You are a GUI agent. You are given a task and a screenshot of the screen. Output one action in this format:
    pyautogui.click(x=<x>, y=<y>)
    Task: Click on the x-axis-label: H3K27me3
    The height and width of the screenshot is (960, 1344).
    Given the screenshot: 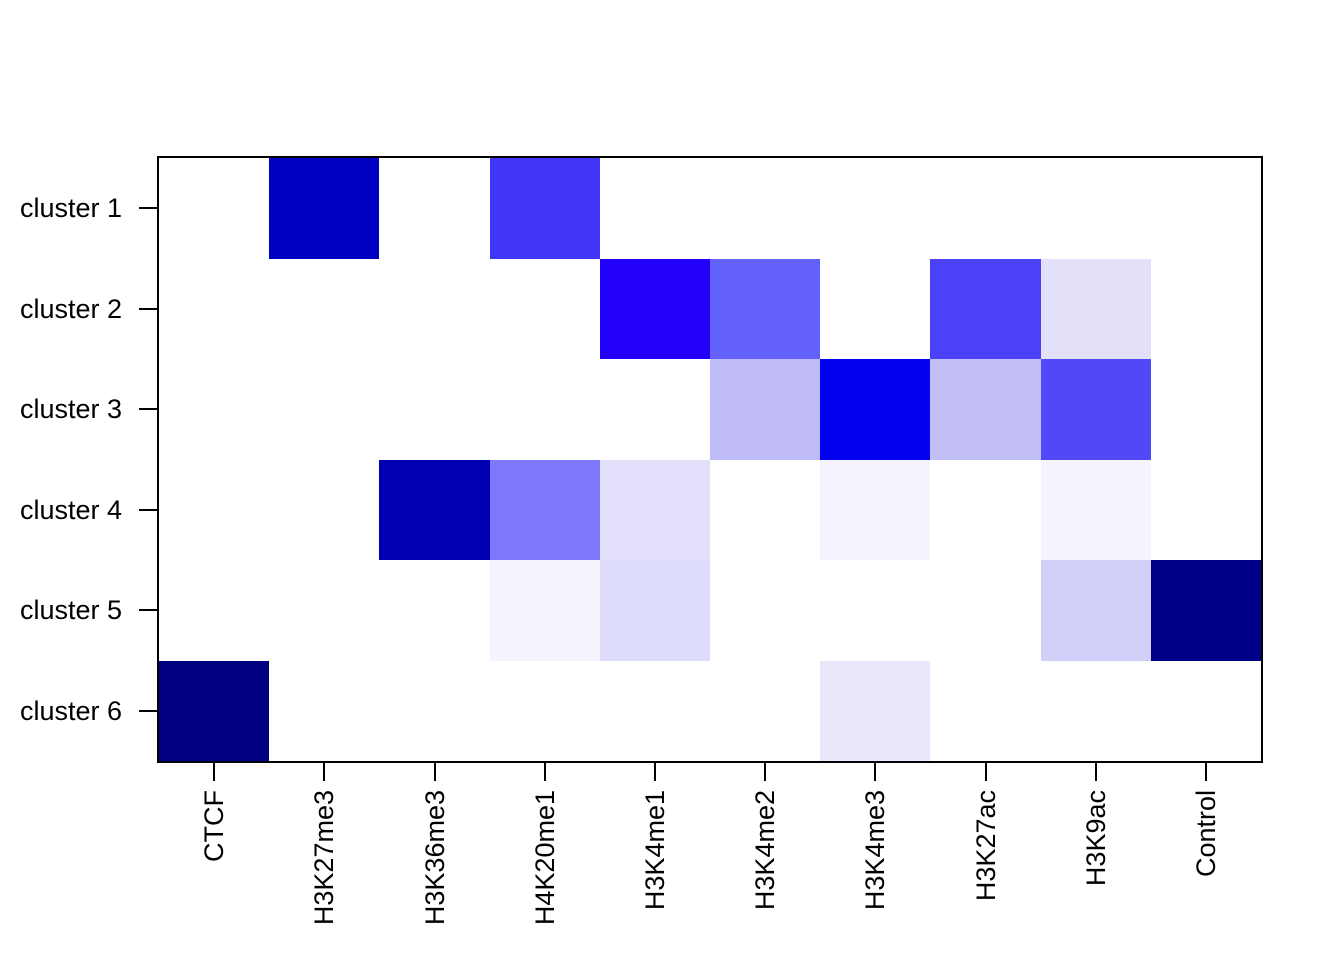 What is the action you would take?
    pyautogui.click(x=324, y=858)
    